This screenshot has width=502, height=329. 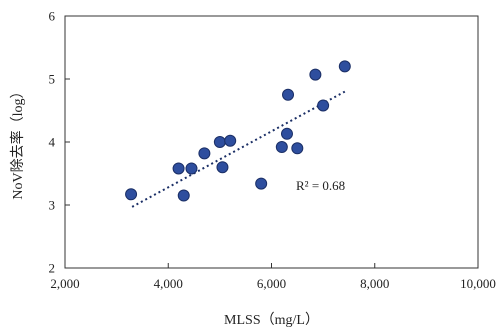 What do you see at coordinates (52, 16) in the screenshot?
I see `y-tick-label: 6` at bounding box center [52, 16].